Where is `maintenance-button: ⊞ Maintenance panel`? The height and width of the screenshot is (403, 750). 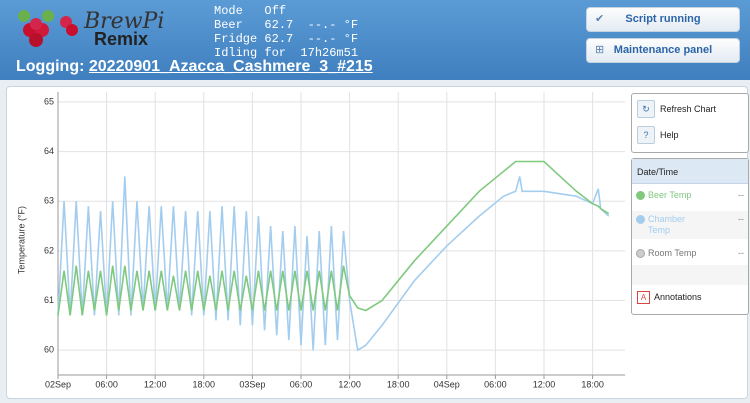 maintenance-button: ⊞ Maintenance panel is located at coordinates (663, 50).